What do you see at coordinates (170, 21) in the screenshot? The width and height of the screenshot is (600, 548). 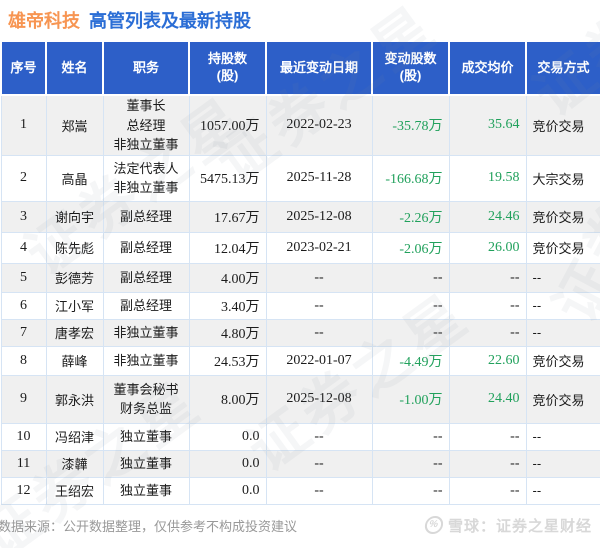 I see `title-heading: 高管列表及最新持股` at bounding box center [170, 21].